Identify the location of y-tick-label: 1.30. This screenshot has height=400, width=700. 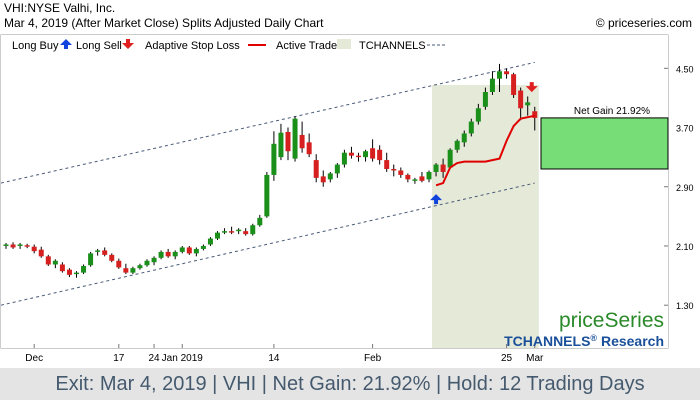
(685, 306).